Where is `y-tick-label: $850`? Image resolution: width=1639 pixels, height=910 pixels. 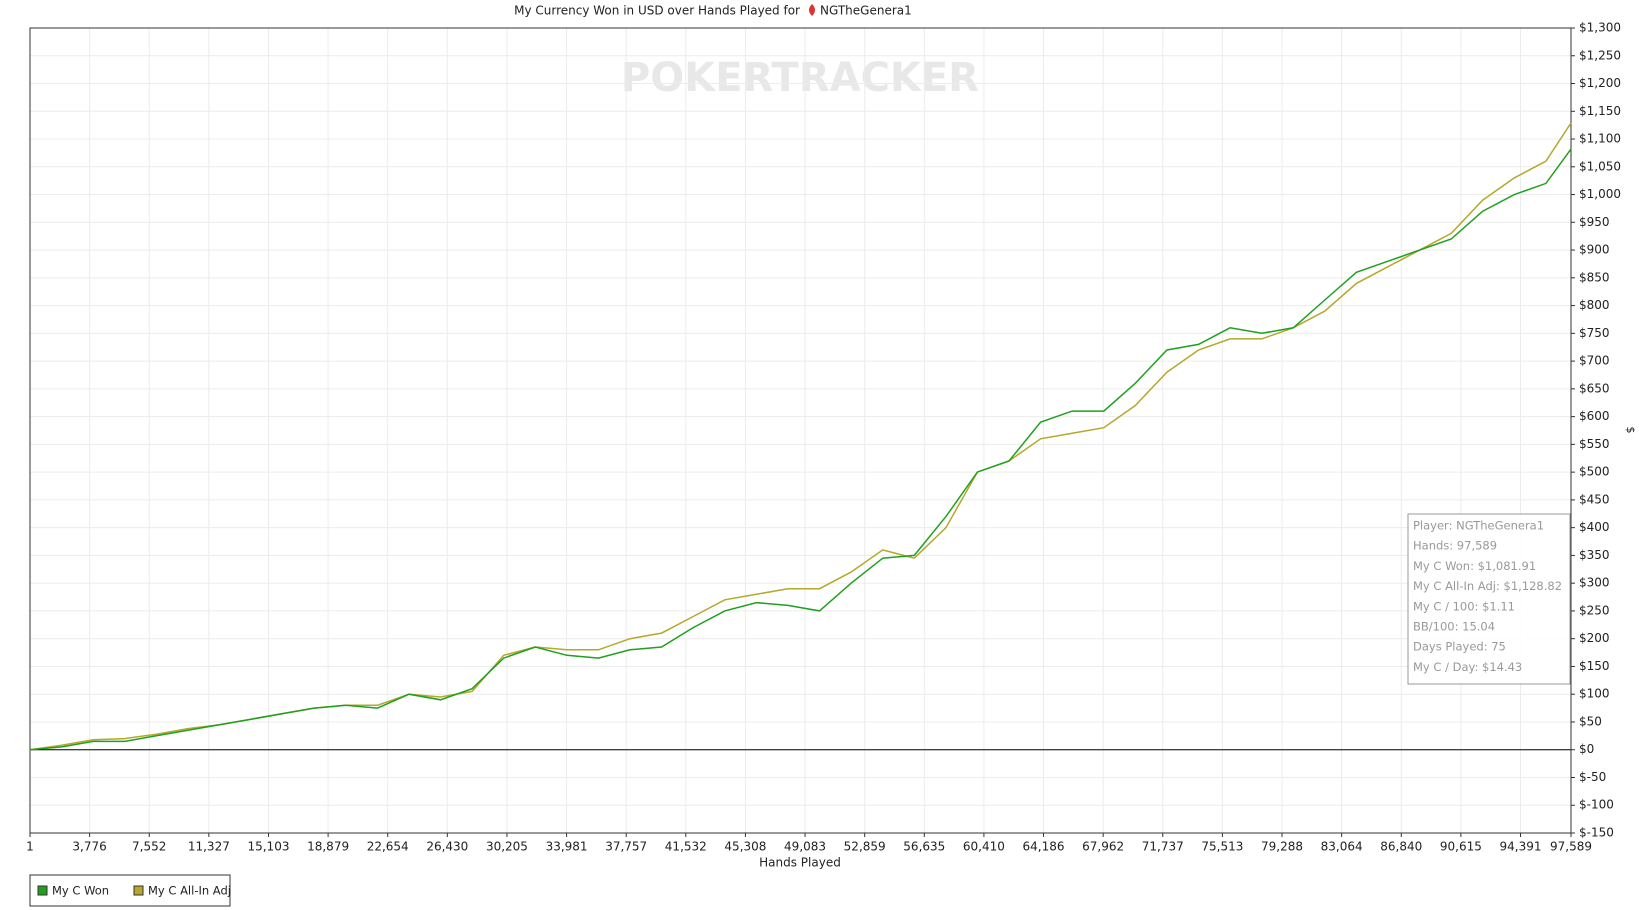 y-tick-label: $850 is located at coordinates (1594, 277).